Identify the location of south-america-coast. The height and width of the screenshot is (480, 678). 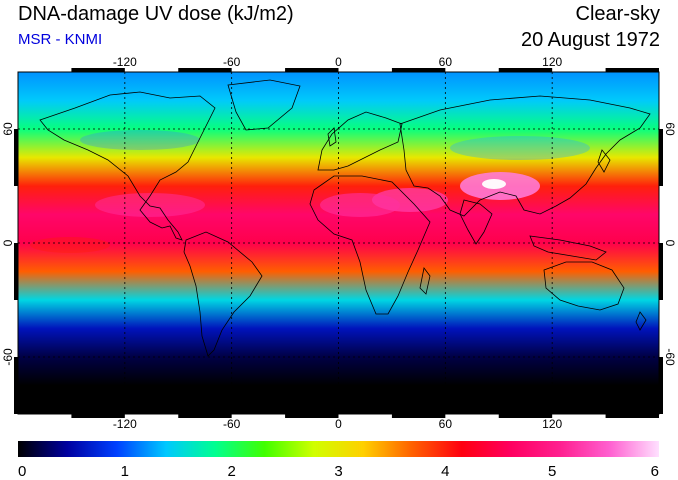
(223, 294).